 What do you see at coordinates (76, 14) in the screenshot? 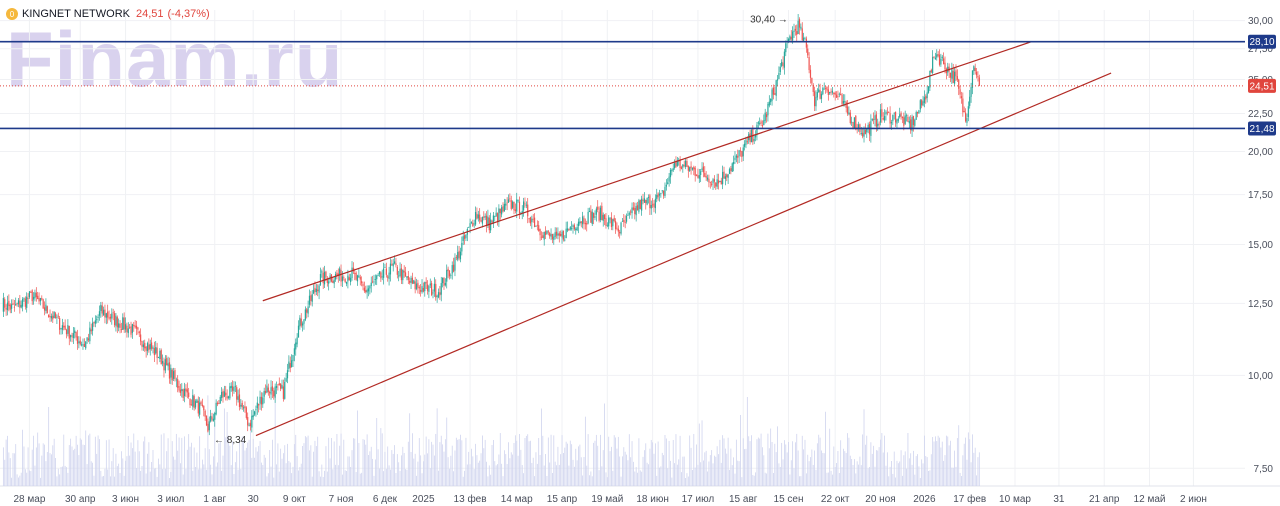
I see `ticker-label: KINGNET NETWORK` at bounding box center [76, 14].